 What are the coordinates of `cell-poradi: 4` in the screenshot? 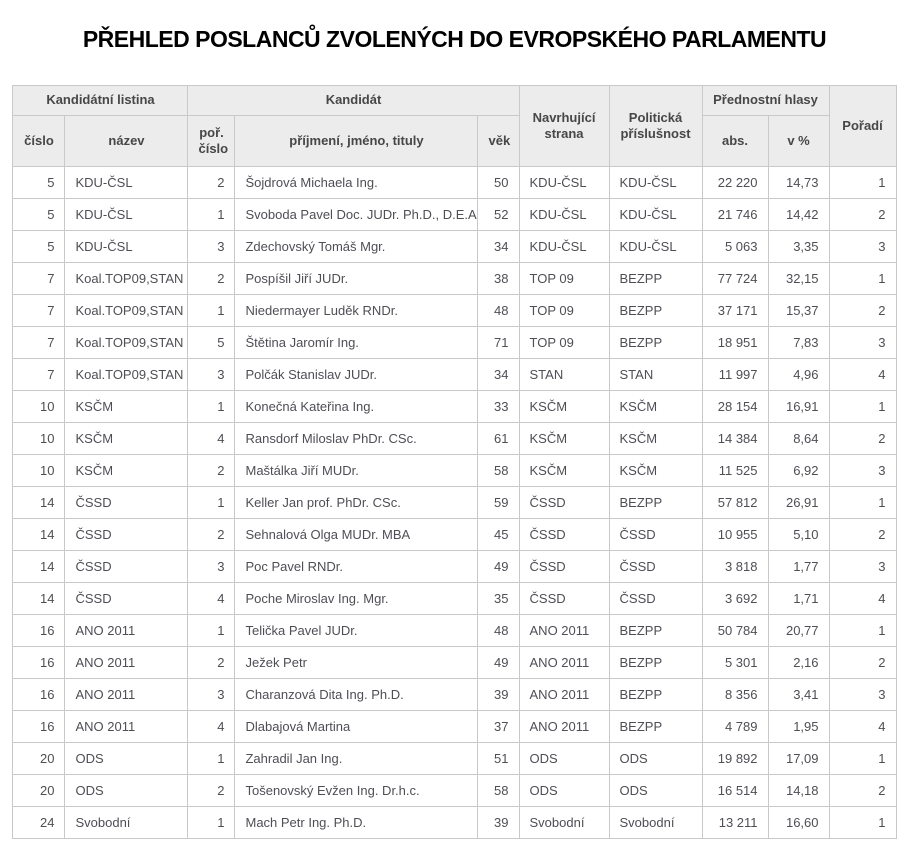 It's located at (862, 726).